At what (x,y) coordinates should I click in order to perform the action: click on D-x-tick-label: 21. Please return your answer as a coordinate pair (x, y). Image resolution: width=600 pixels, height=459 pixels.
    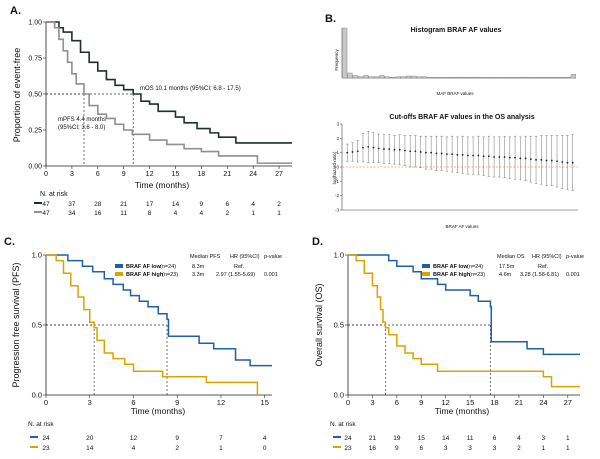
    Looking at the image, I should click on (519, 402).